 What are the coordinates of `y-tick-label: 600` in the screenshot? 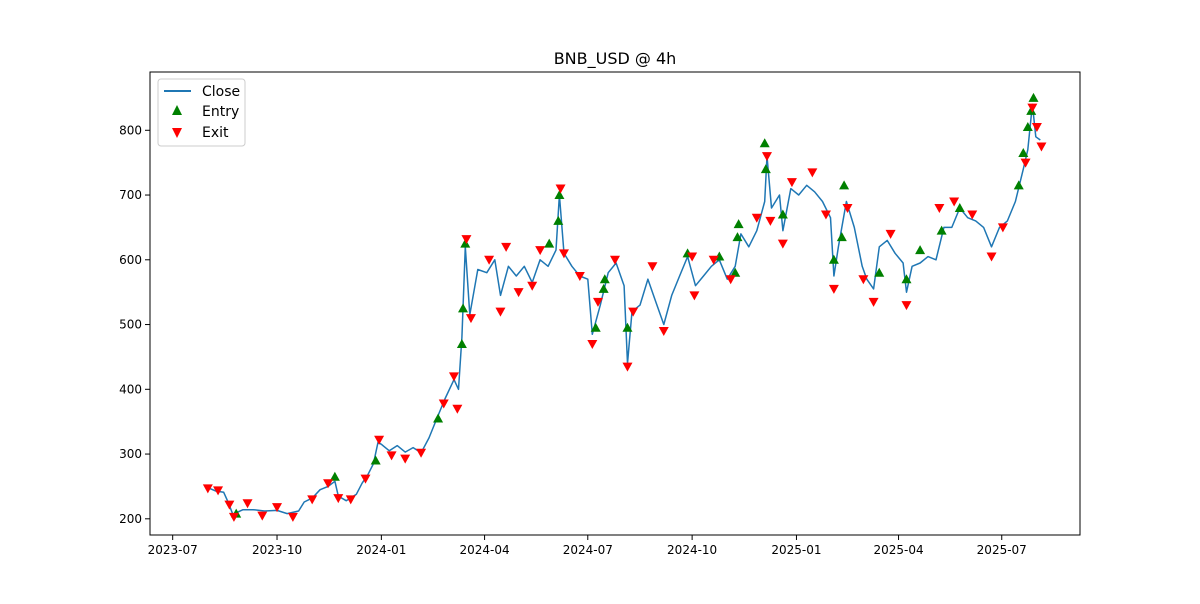 It's located at (130, 260).